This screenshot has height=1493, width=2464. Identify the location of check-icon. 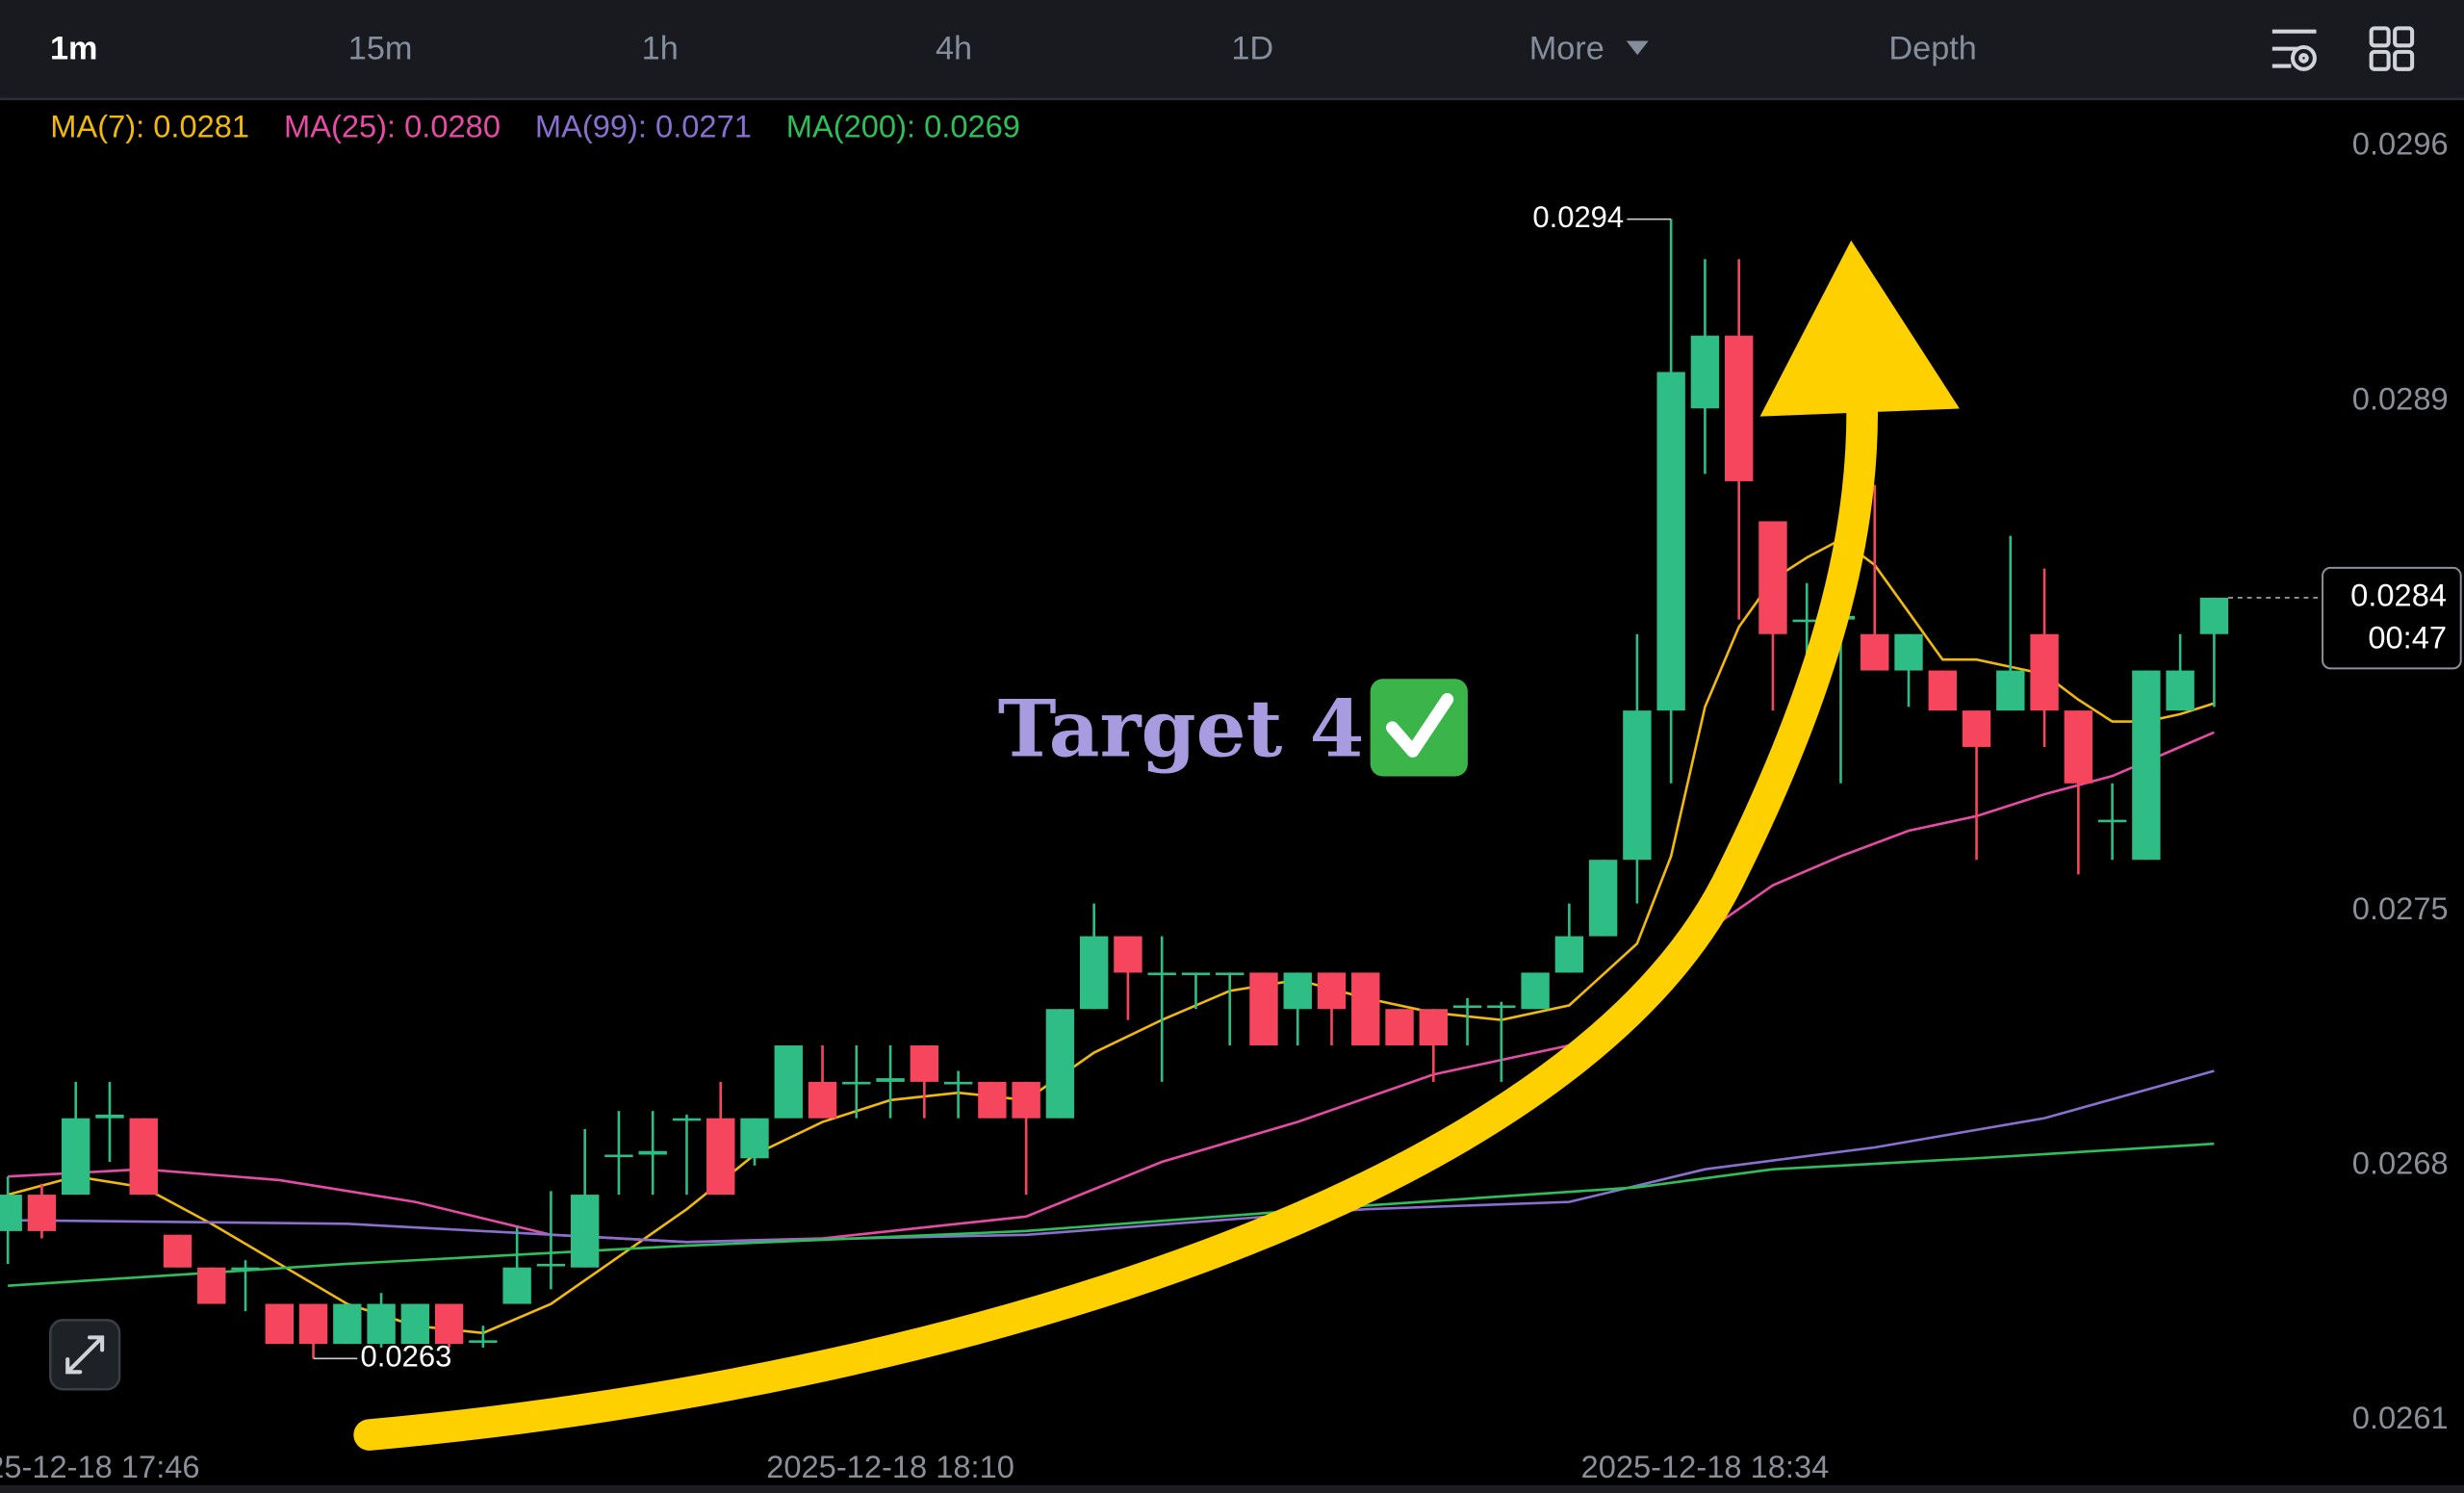
(1419, 728).